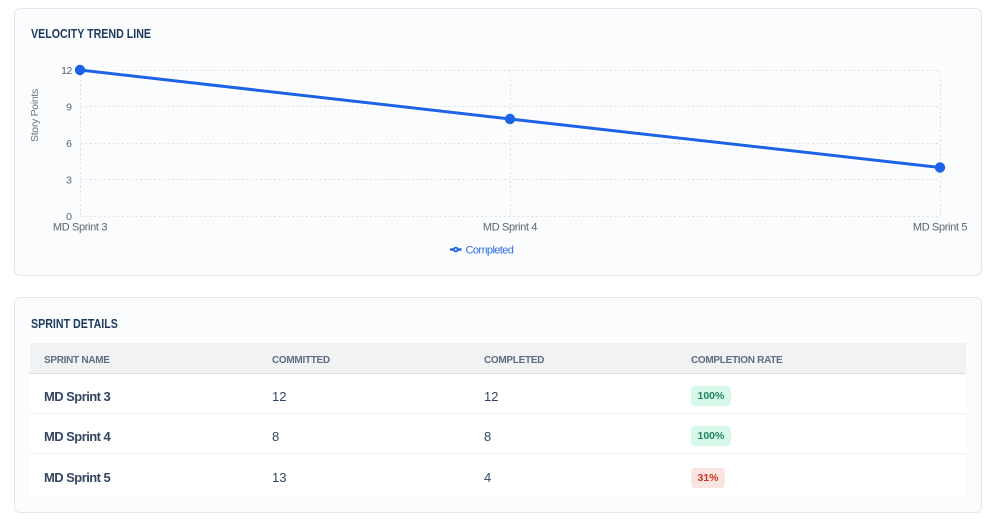  What do you see at coordinates (66, 71) in the screenshot?
I see `svg-text: 12` at bounding box center [66, 71].